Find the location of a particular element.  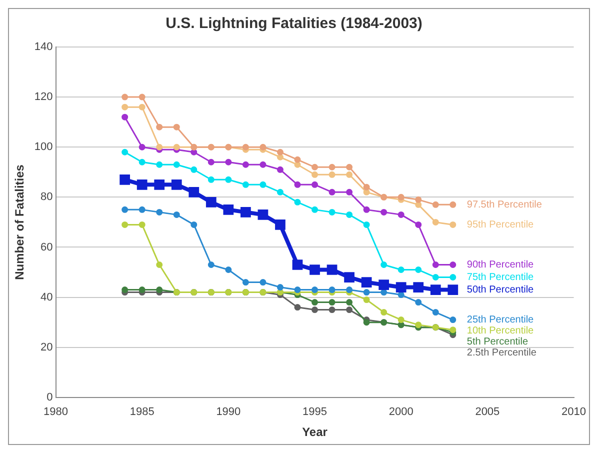

y-tick-label: 0 is located at coordinates (49, 397).